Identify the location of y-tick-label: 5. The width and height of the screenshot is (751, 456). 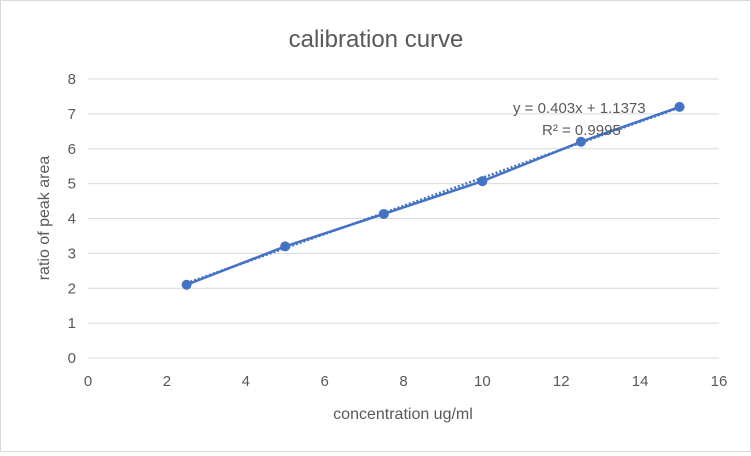
(72, 184).